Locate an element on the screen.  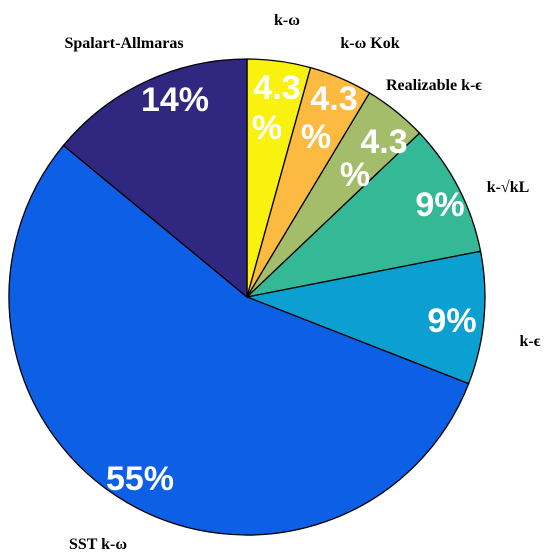
pie-slice-k-kl is located at coordinates (363, 215).